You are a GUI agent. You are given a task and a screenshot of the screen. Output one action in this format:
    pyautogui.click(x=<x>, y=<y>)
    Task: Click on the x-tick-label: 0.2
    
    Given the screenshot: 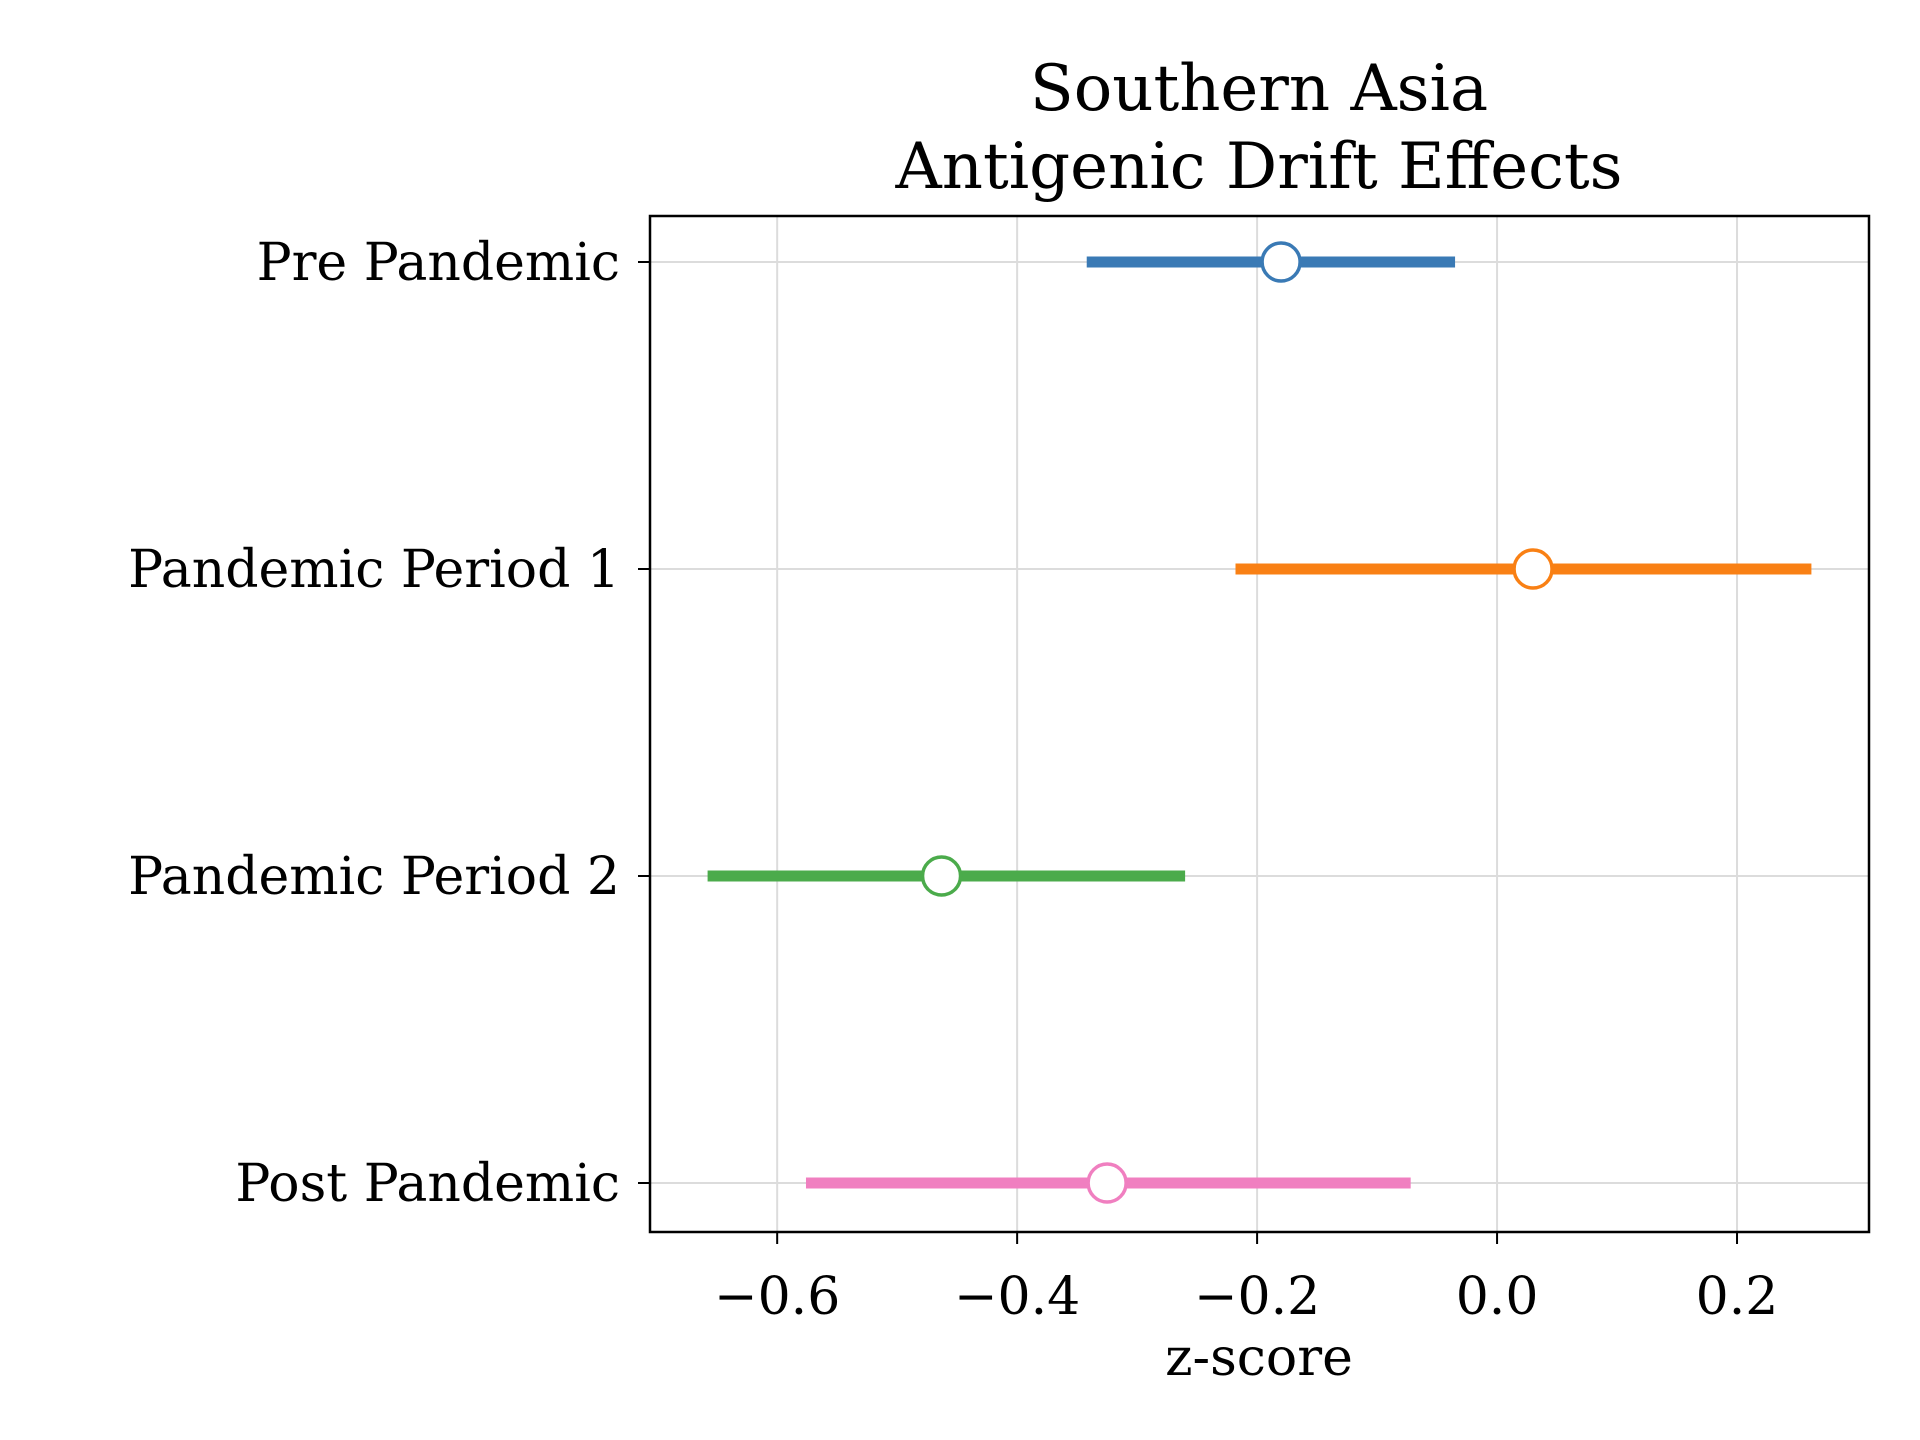 What is the action you would take?
    pyautogui.click(x=1737, y=1297)
    